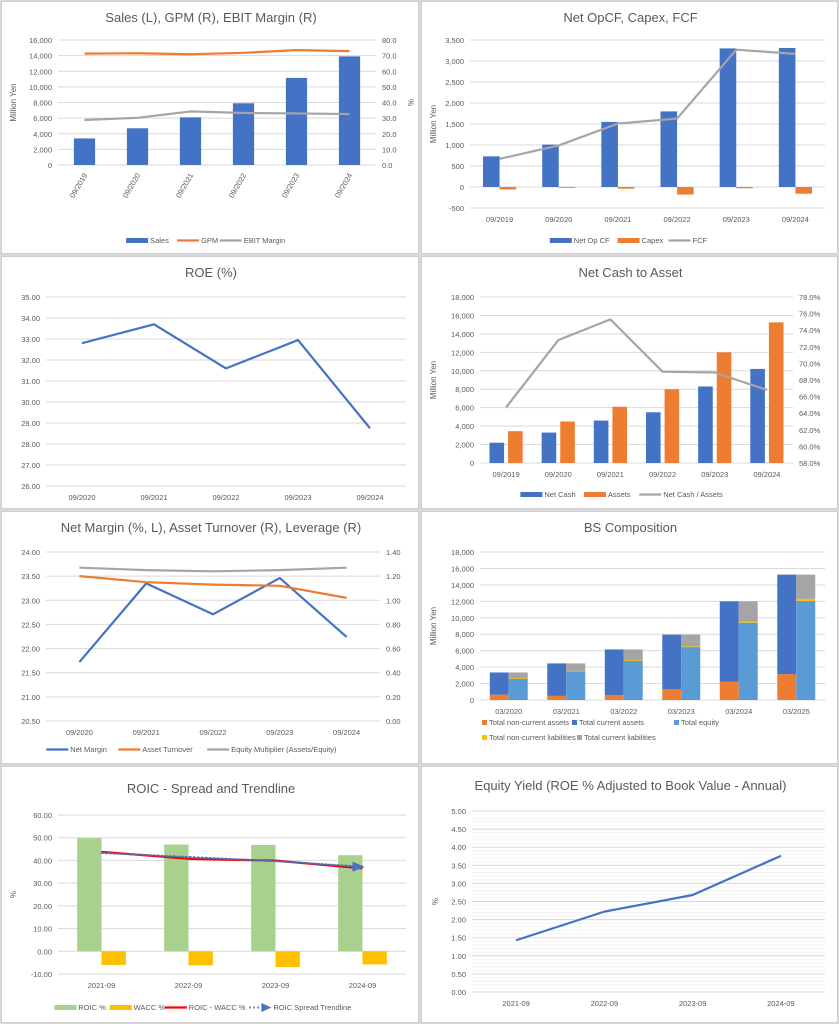  I want to click on series-line-roe, so click(226, 376).